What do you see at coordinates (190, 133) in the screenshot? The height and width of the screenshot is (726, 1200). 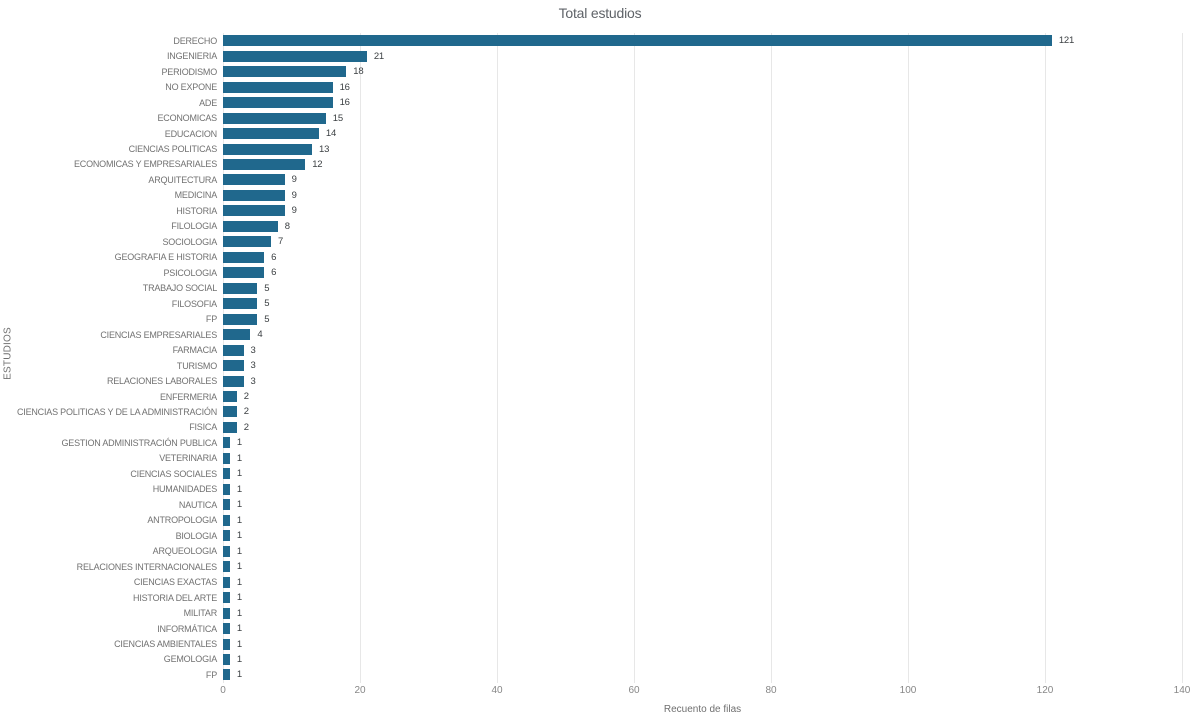 I see `category-label: EDUCACION` at bounding box center [190, 133].